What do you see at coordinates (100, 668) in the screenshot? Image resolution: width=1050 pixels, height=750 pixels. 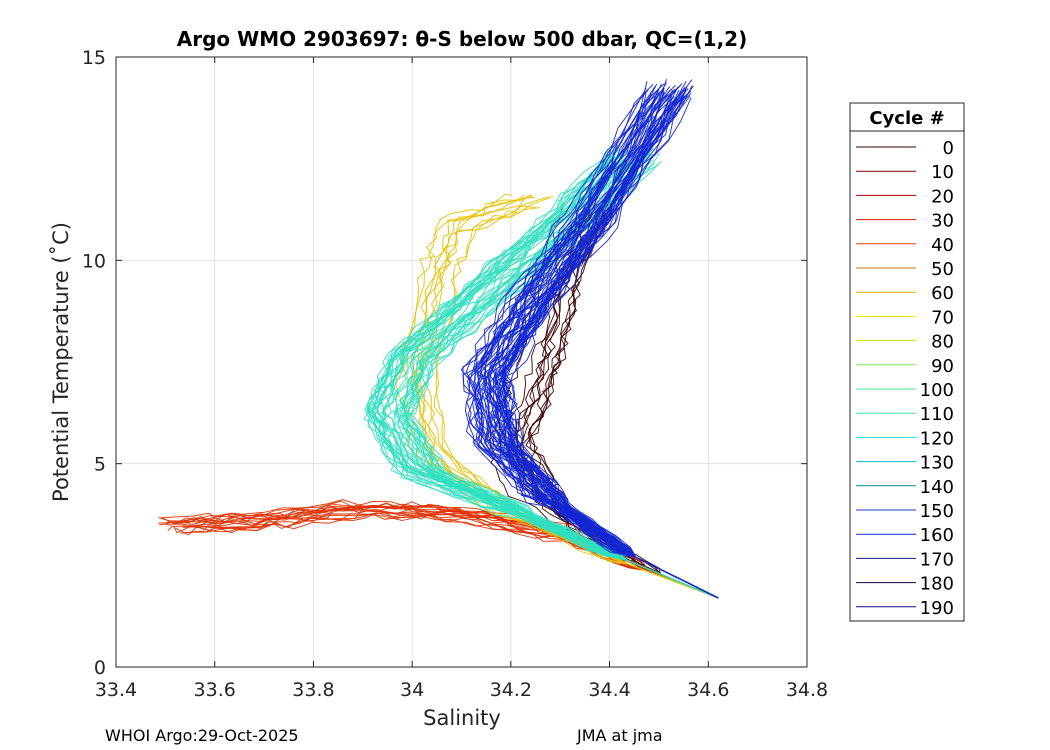 I see `y-tick-label: 0` at bounding box center [100, 668].